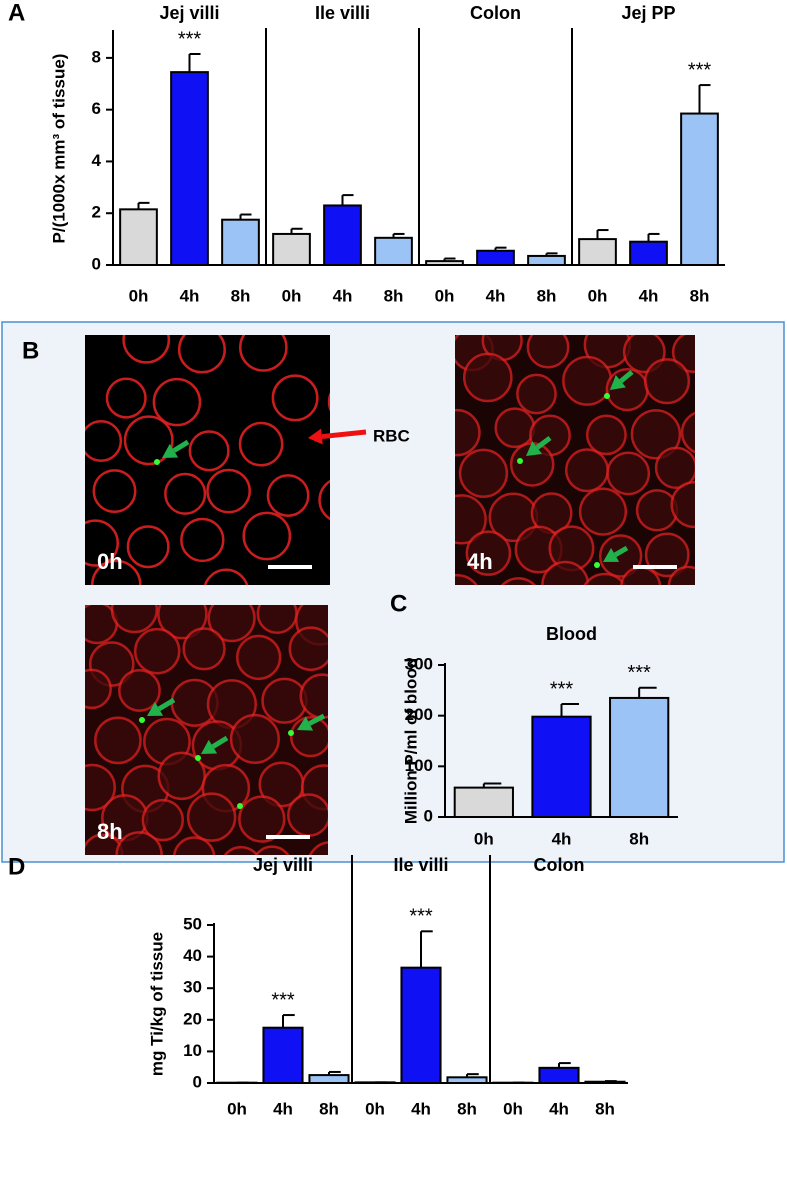 This screenshot has height=1177, width=787. Describe the element at coordinates (192, 1050) in the screenshot. I see `y-tick-label: 10` at that location.